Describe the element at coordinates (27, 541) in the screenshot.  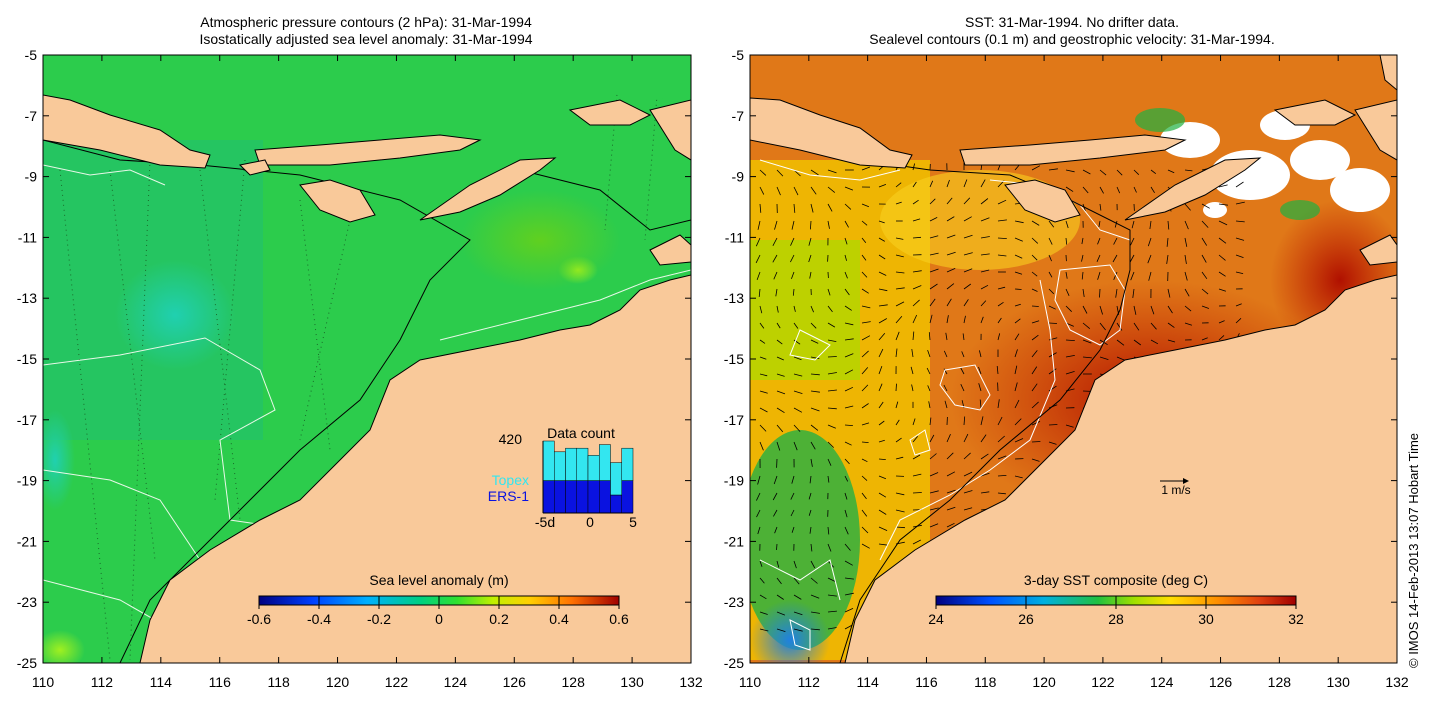
I see `left-y-tick-label: -21` at that location.